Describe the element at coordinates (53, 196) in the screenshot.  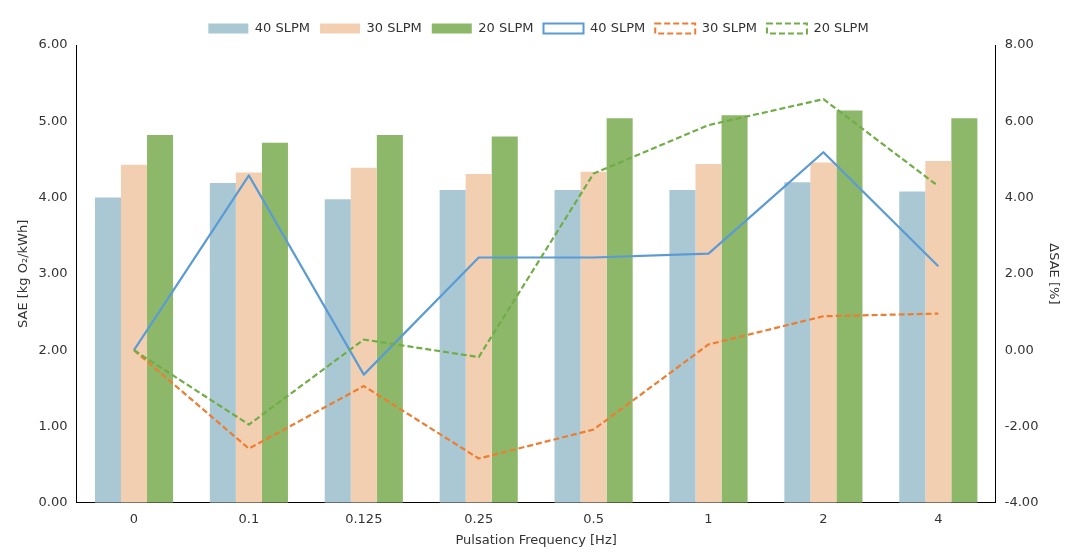
I see `y-tick-label: 4.00` at that location.